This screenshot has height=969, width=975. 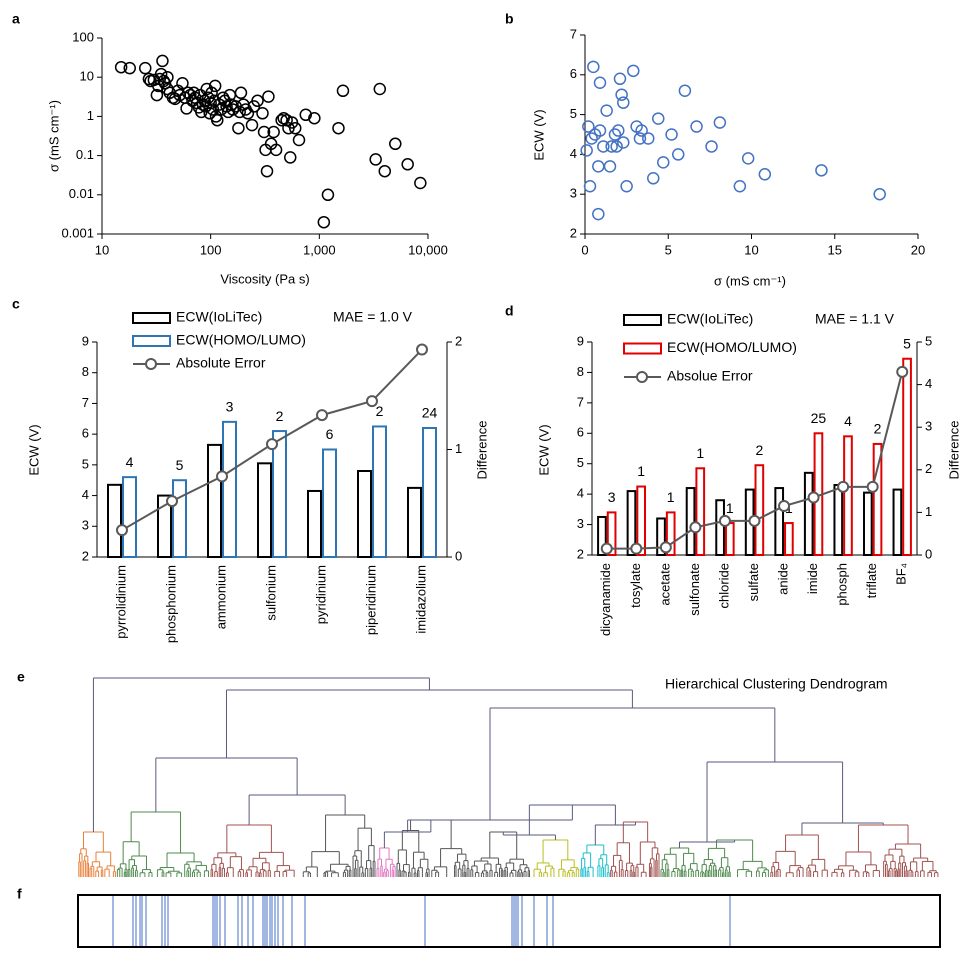 What do you see at coordinates (81, 193) in the screenshot?
I see `y-tick-label: 0.01` at bounding box center [81, 193].